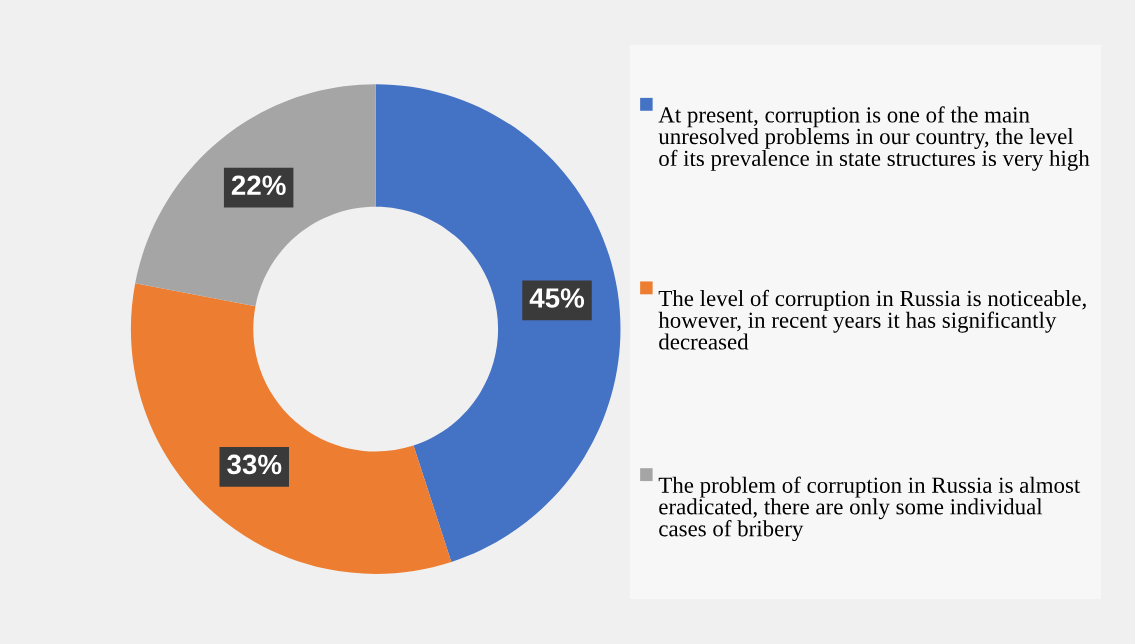 The width and height of the screenshot is (1135, 644). Describe the element at coordinates (872, 319) in the screenshot. I see `legend-label: The level of corruption in Russia is noticeable, however, in recent years it has significantly decreased` at that location.